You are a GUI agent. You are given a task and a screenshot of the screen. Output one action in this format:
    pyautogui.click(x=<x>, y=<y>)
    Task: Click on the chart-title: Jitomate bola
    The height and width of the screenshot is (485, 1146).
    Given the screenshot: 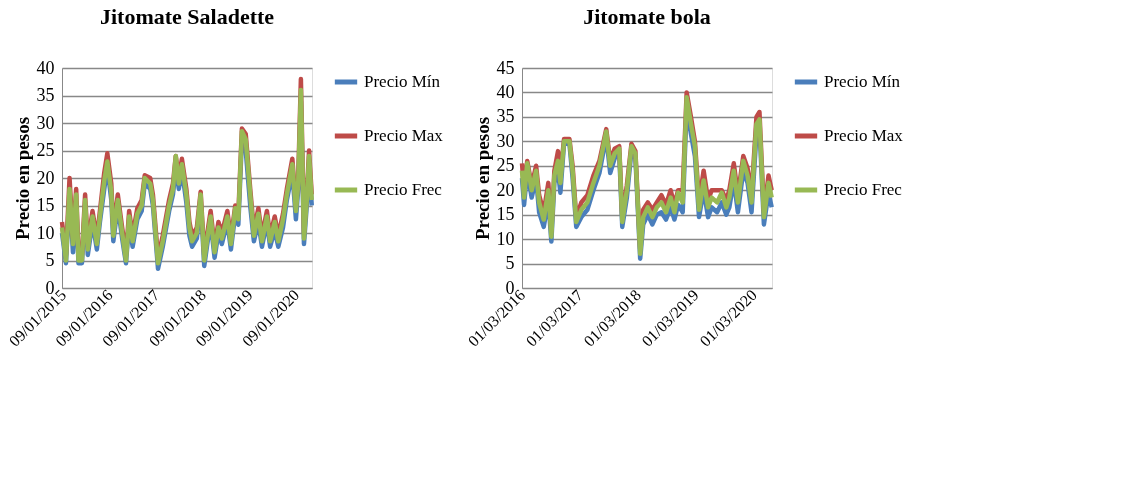 What is the action you would take?
    pyautogui.click(x=647, y=16)
    